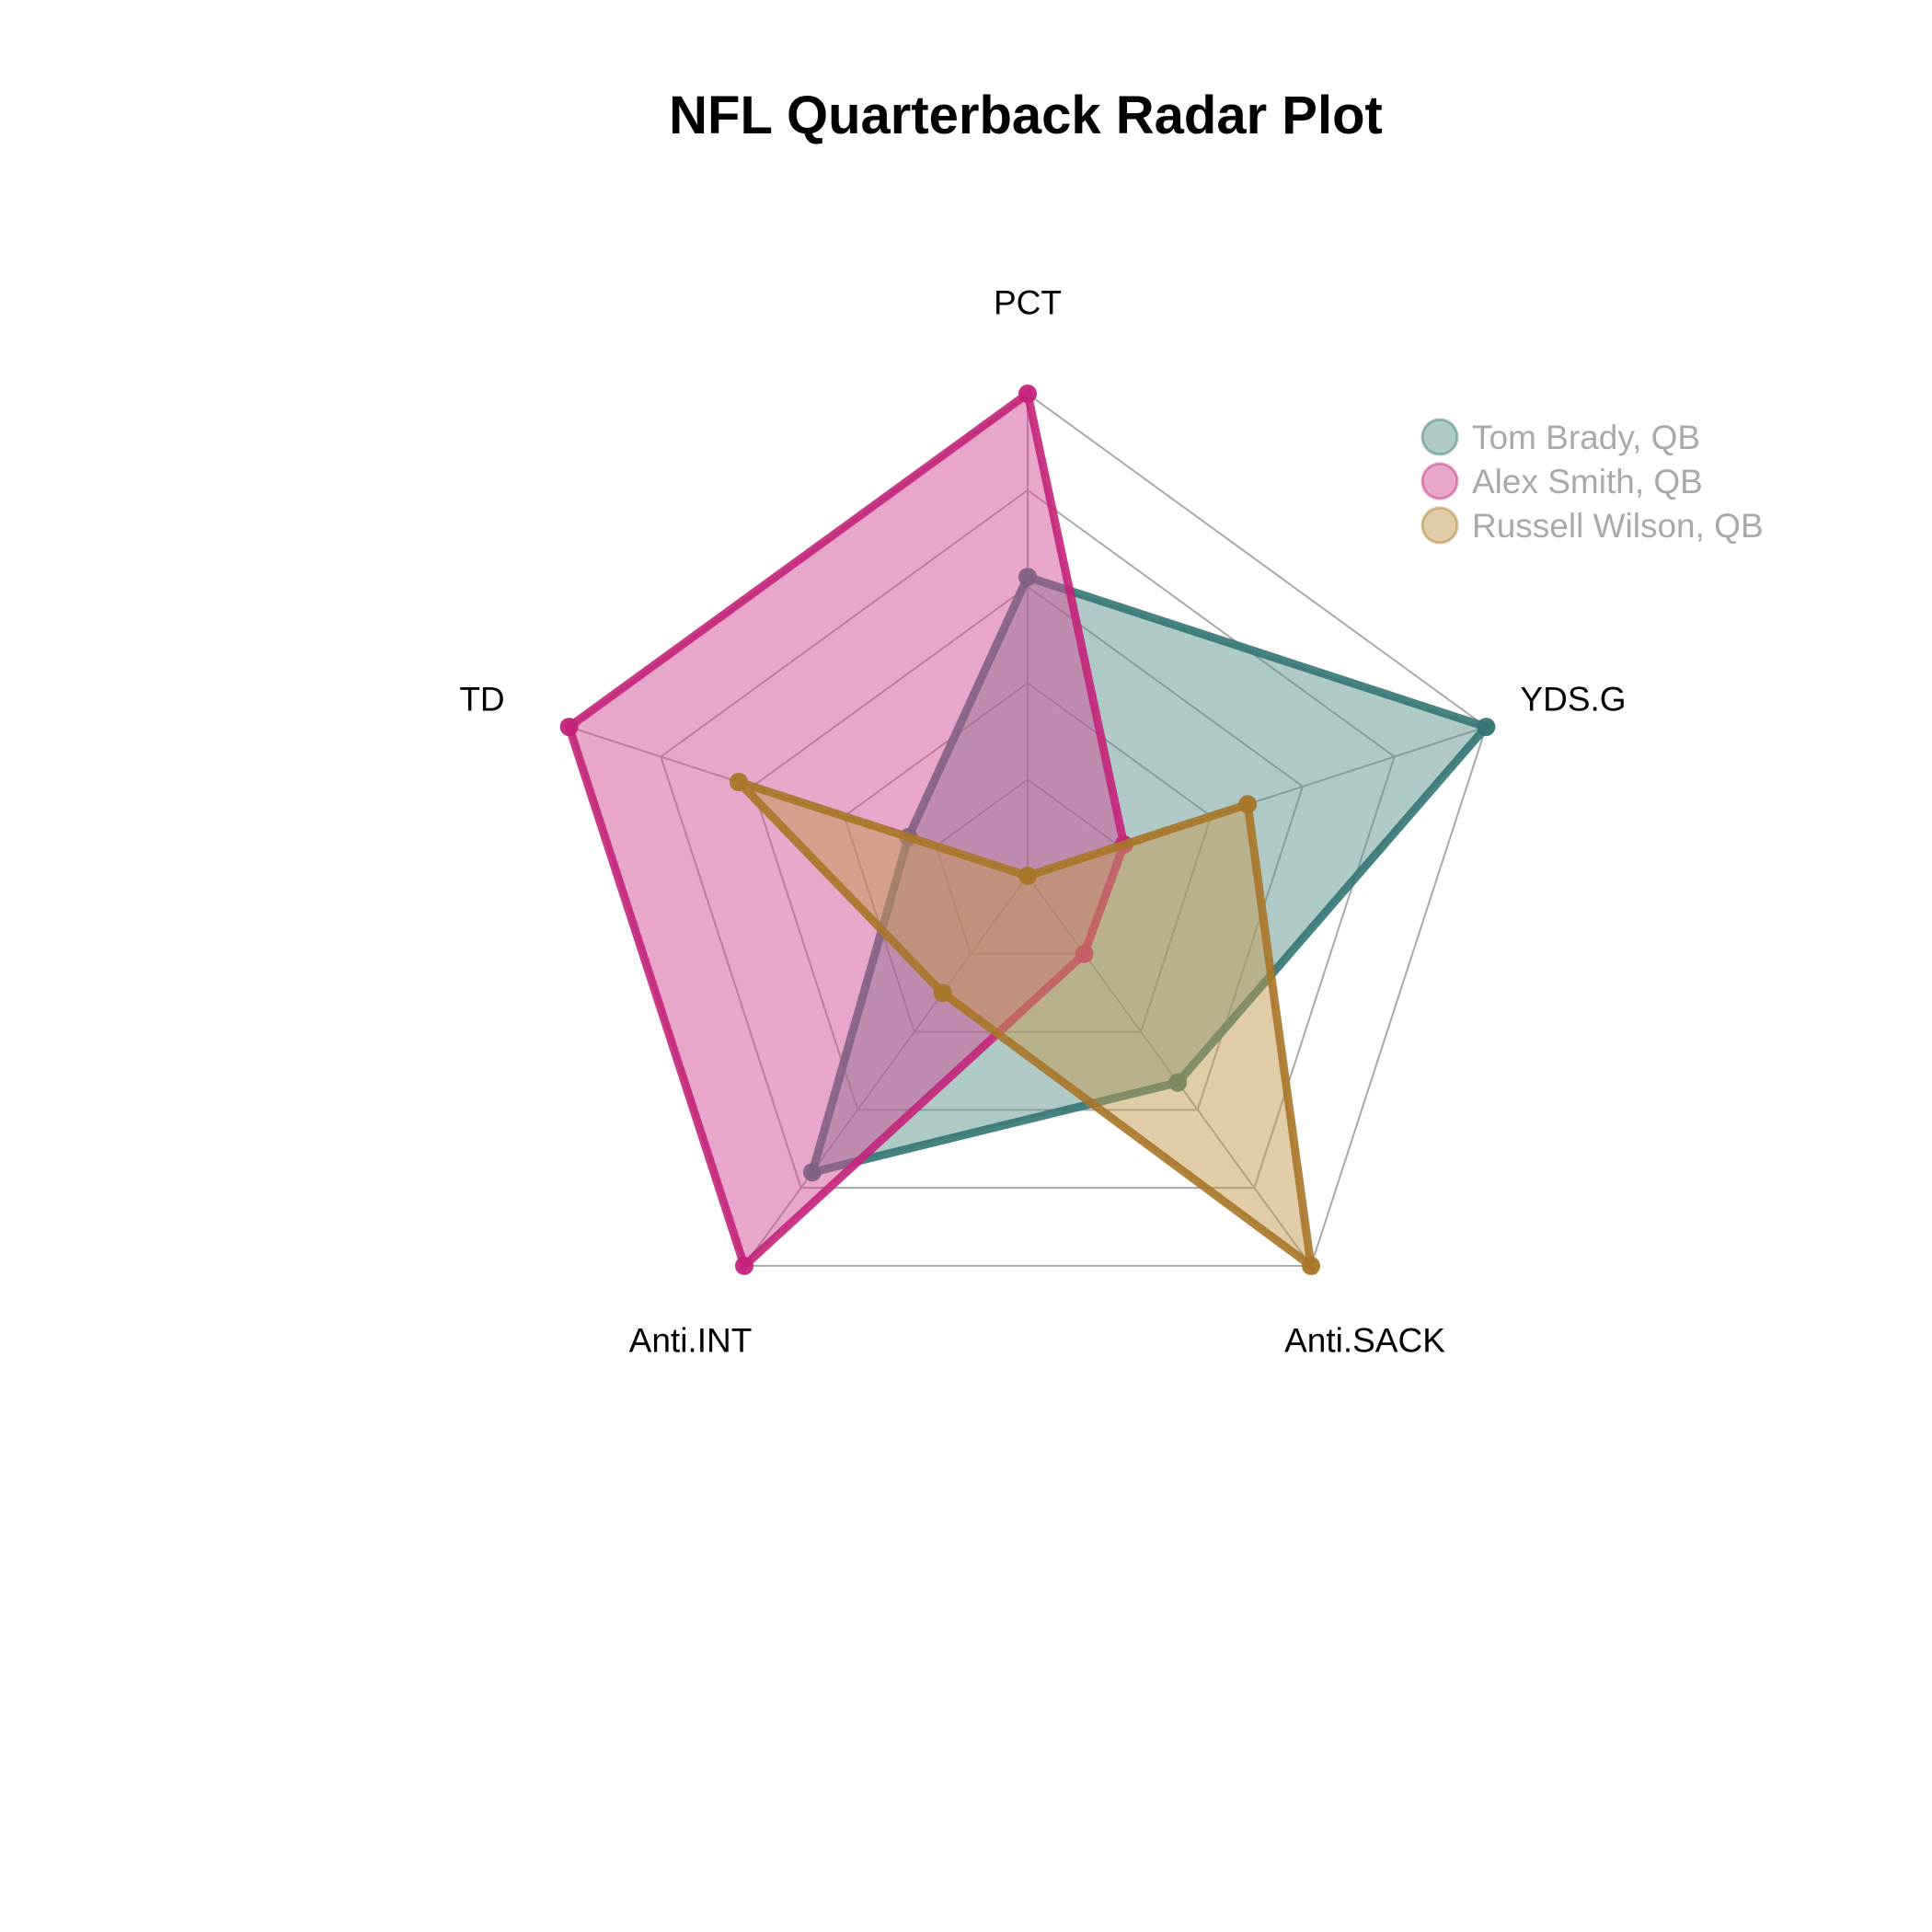 The image size is (1932, 1932). Describe the element at coordinates (1026, 115) in the screenshot. I see `chart-title: NFL Quarterback Radar Plot` at that location.